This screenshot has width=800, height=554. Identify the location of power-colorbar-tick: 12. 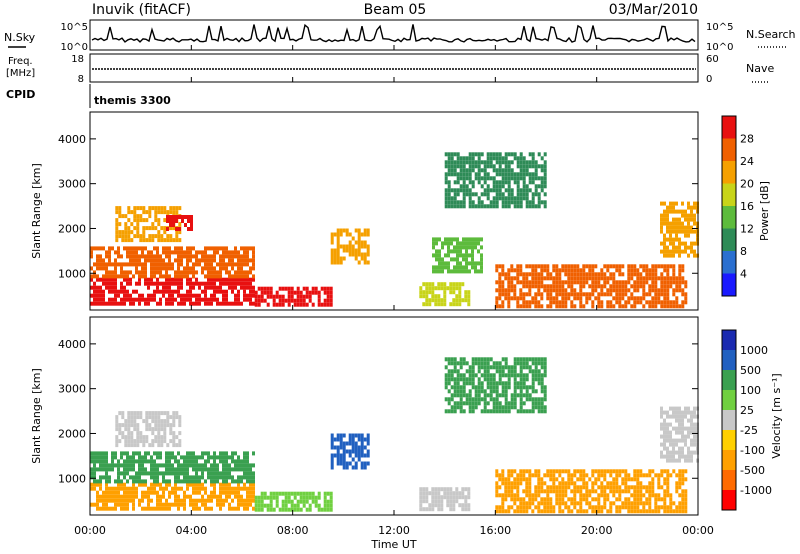
(747, 229).